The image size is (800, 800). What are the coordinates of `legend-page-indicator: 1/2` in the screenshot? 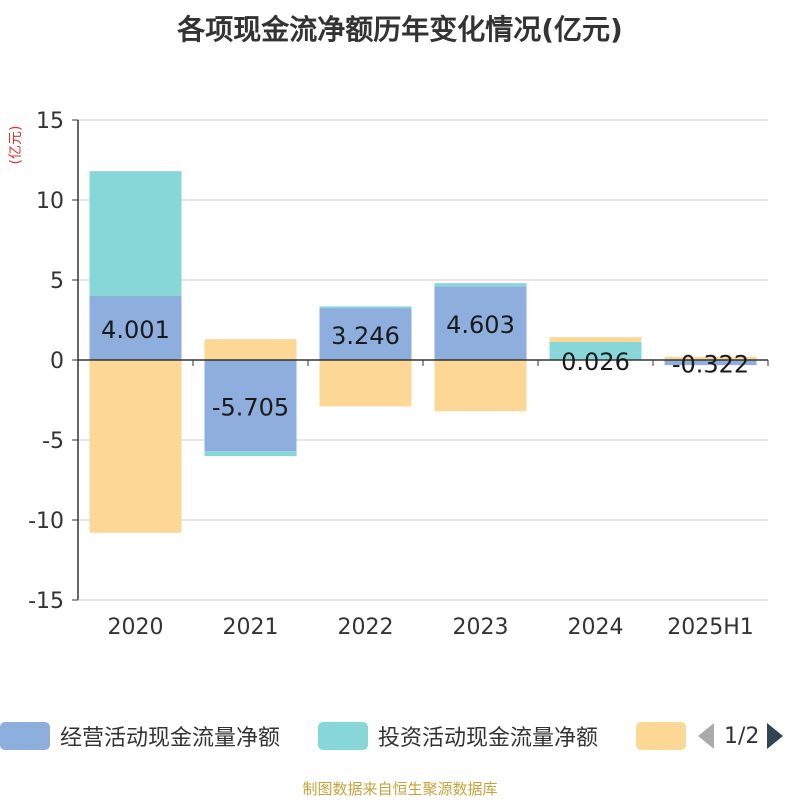 It's located at (742, 736).